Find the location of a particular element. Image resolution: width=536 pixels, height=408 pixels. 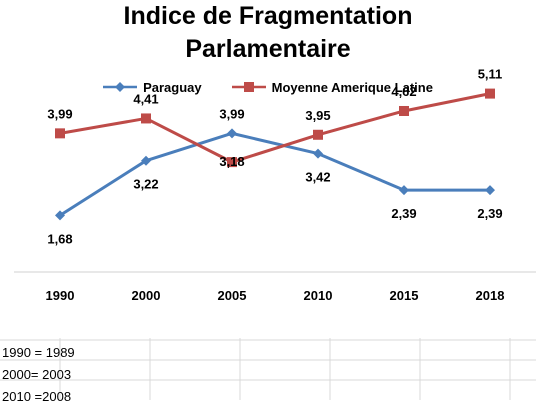

data-label: 4,41 is located at coordinates (145, 98).